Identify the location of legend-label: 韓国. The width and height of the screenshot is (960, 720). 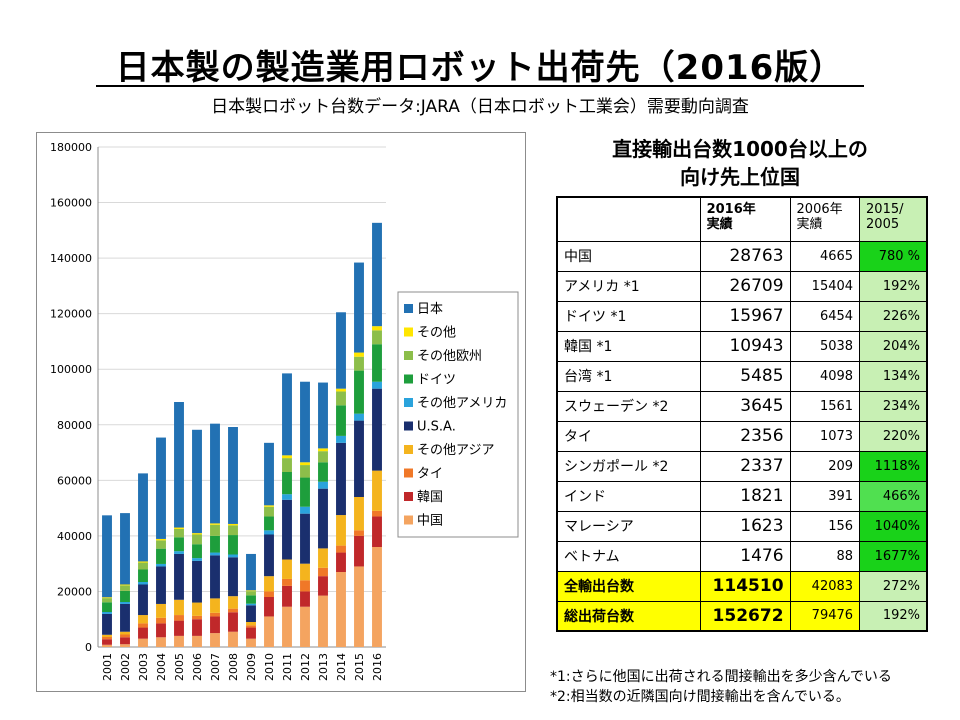
(430, 497).